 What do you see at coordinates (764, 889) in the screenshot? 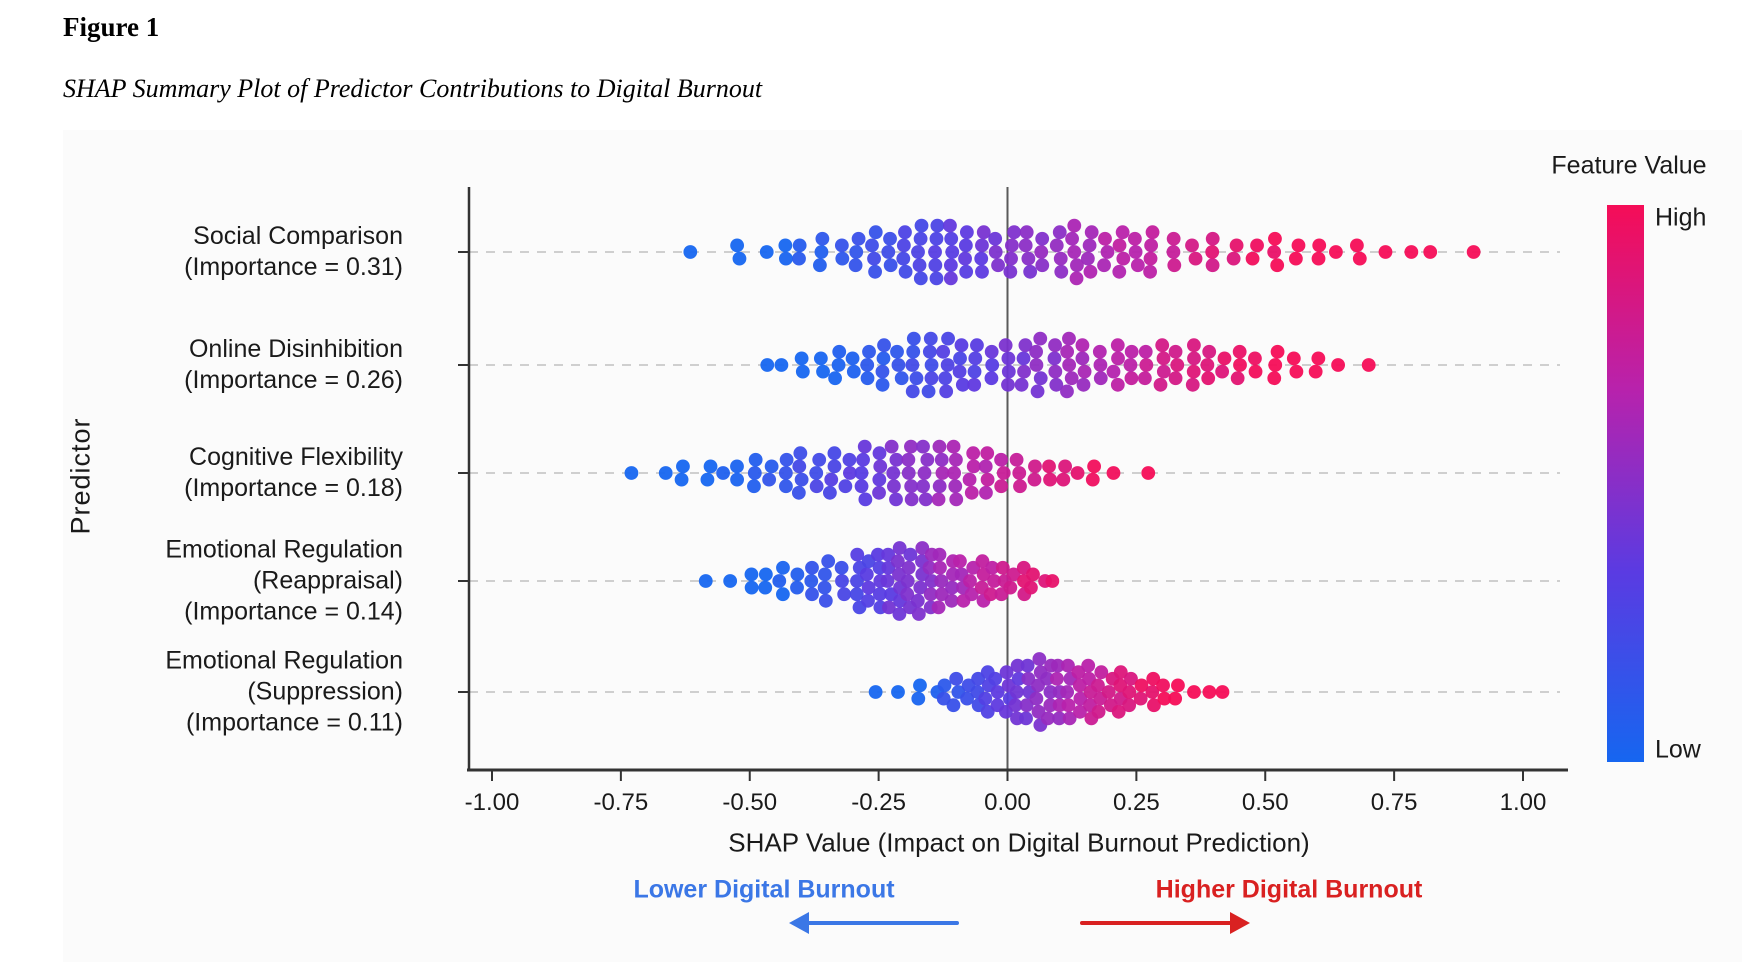
I see `lower-burnout-annotation: Lower Digital Burnout` at bounding box center [764, 889].